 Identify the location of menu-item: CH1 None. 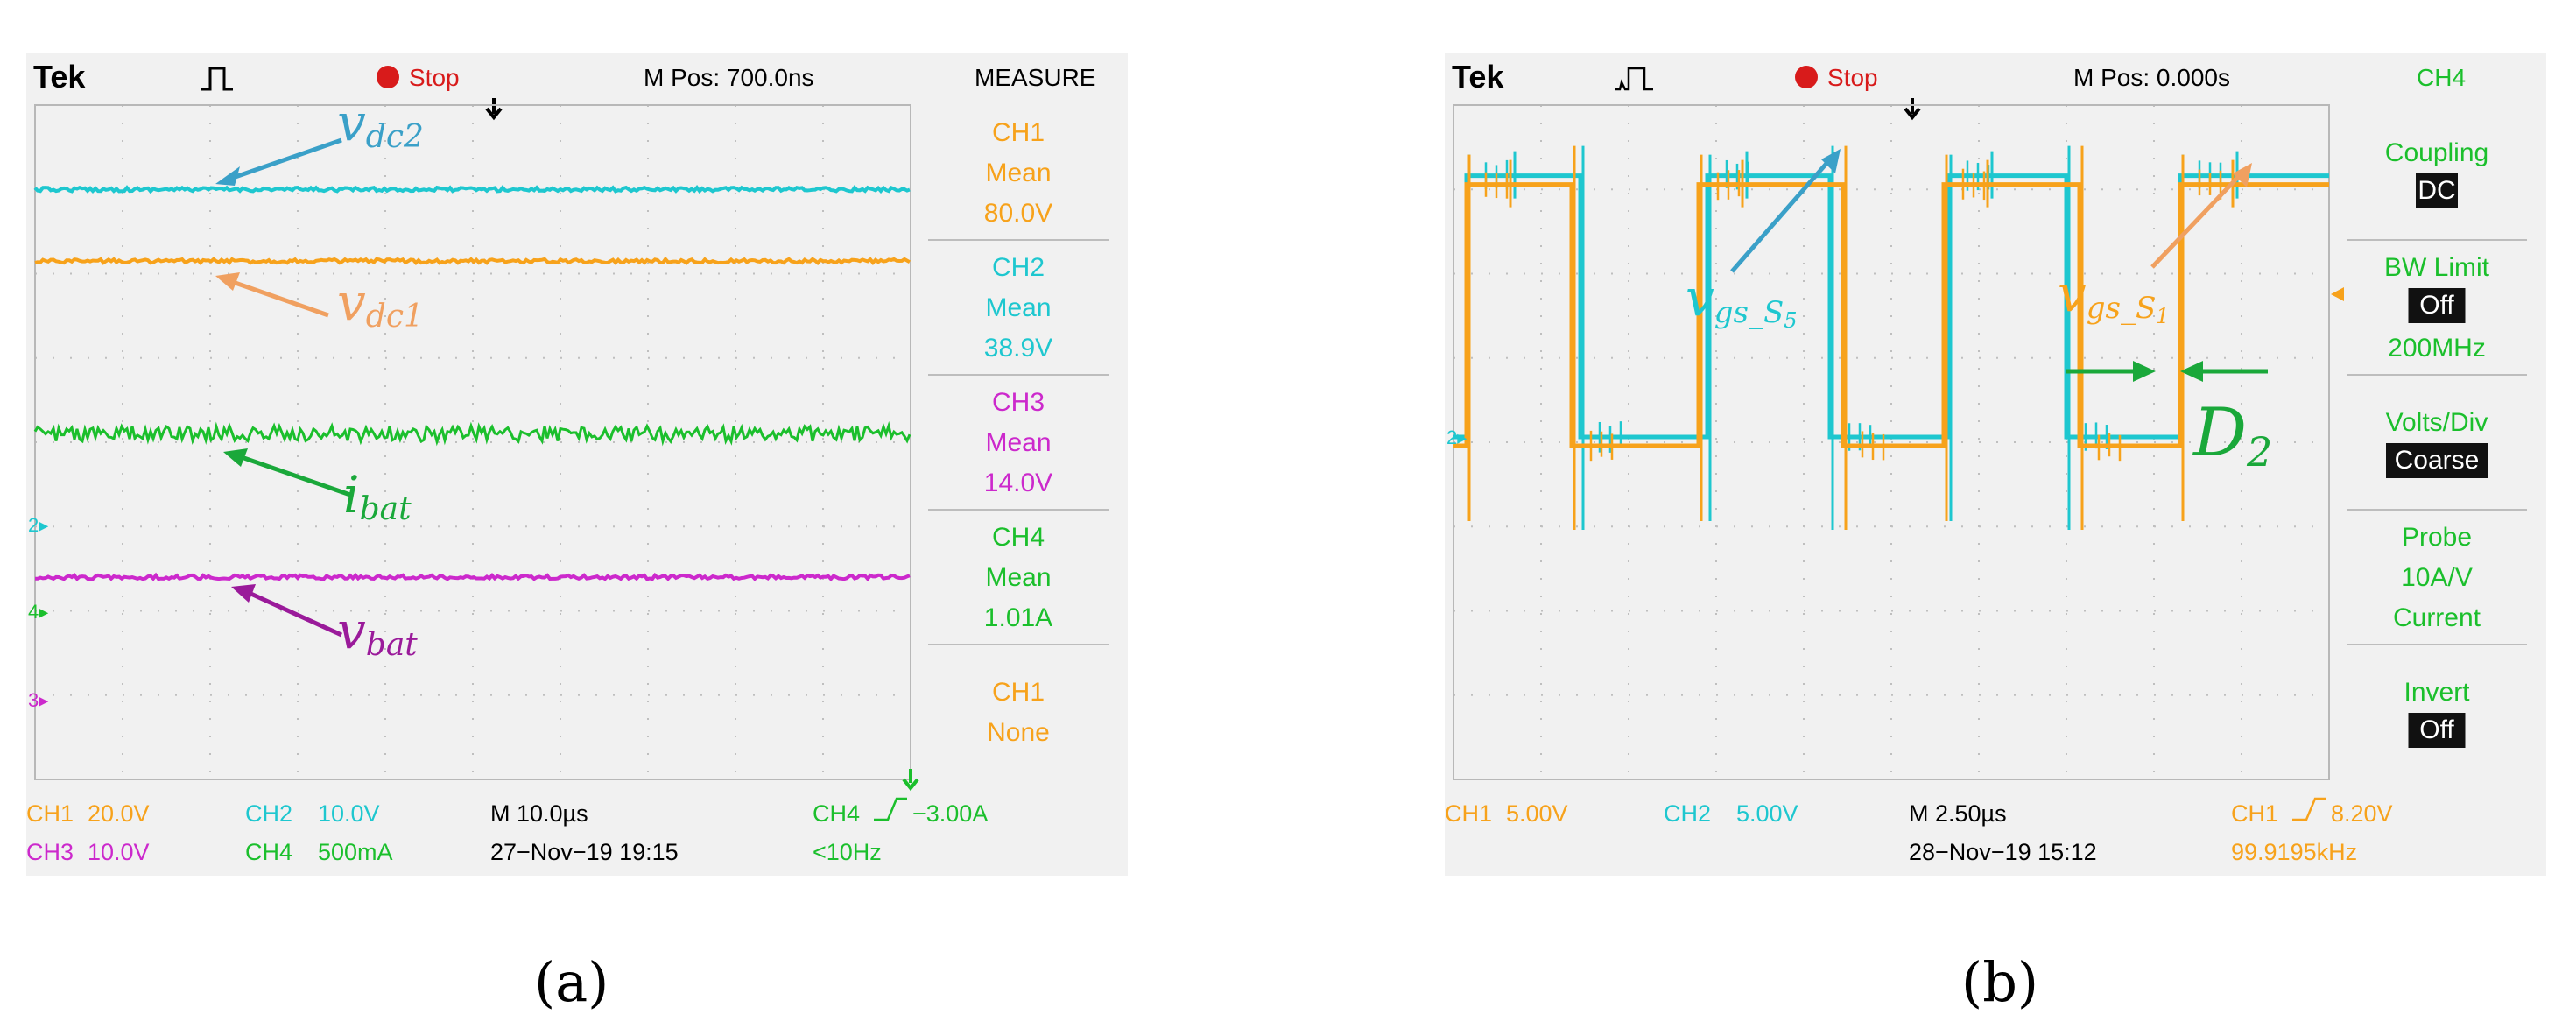
(1018, 713).